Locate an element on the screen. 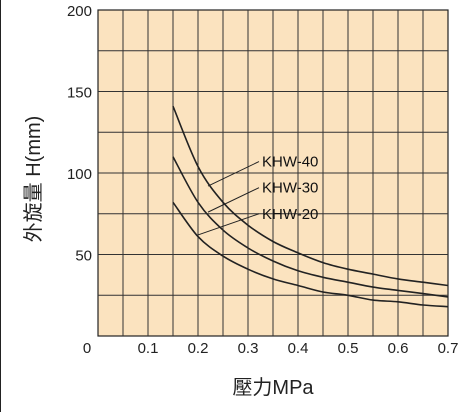  series-labels: KHW-40 KHW-30 KHW-20 is located at coordinates (290, 188).